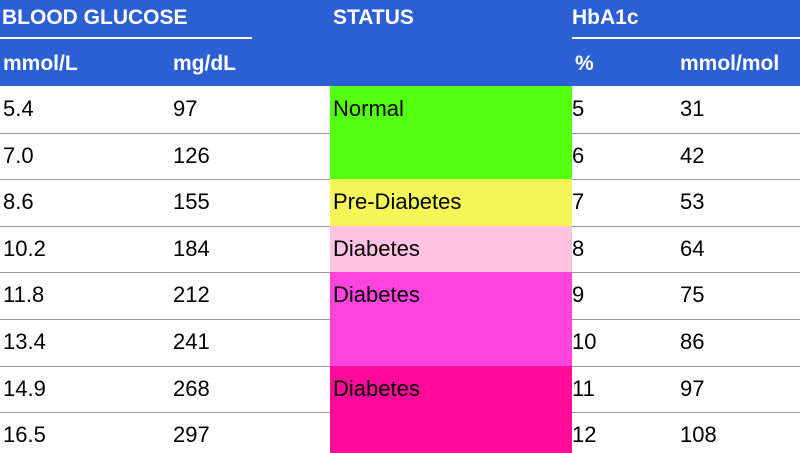 This screenshot has width=800, height=453. I want to click on table-cell: 8, so click(578, 248).